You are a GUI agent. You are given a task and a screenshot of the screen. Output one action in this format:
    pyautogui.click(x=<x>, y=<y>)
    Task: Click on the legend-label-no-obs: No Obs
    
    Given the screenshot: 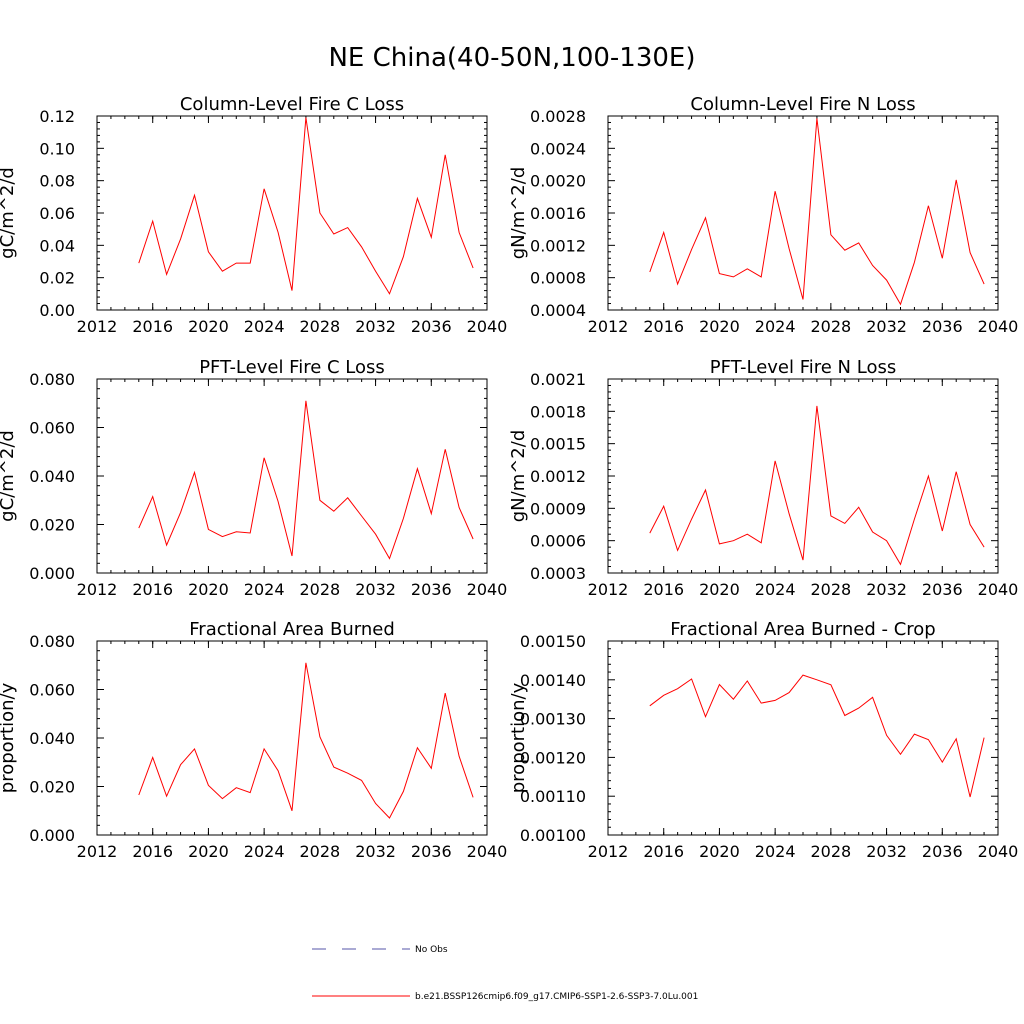 What is the action you would take?
    pyautogui.click(x=431, y=950)
    